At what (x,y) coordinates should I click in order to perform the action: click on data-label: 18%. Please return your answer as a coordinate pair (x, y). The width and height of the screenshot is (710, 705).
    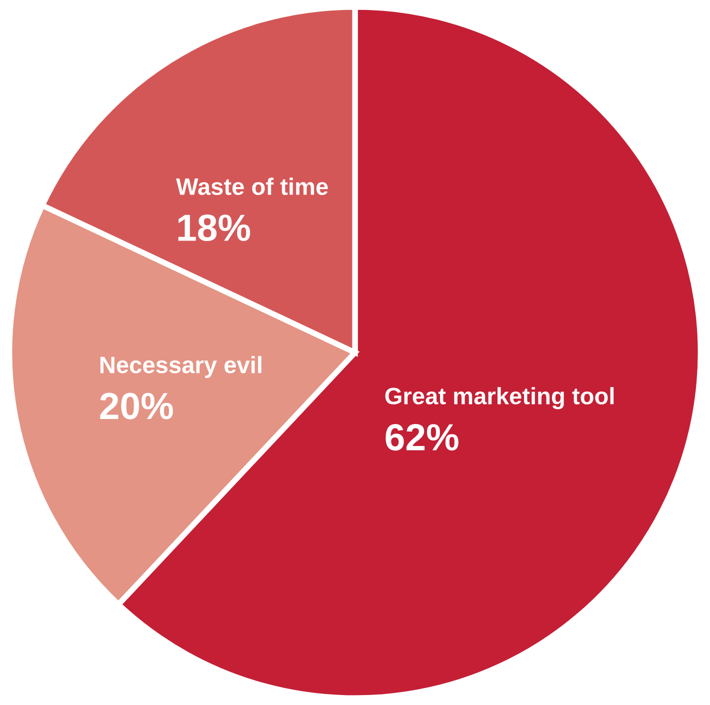
    Looking at the image, I should click on (214, 228).